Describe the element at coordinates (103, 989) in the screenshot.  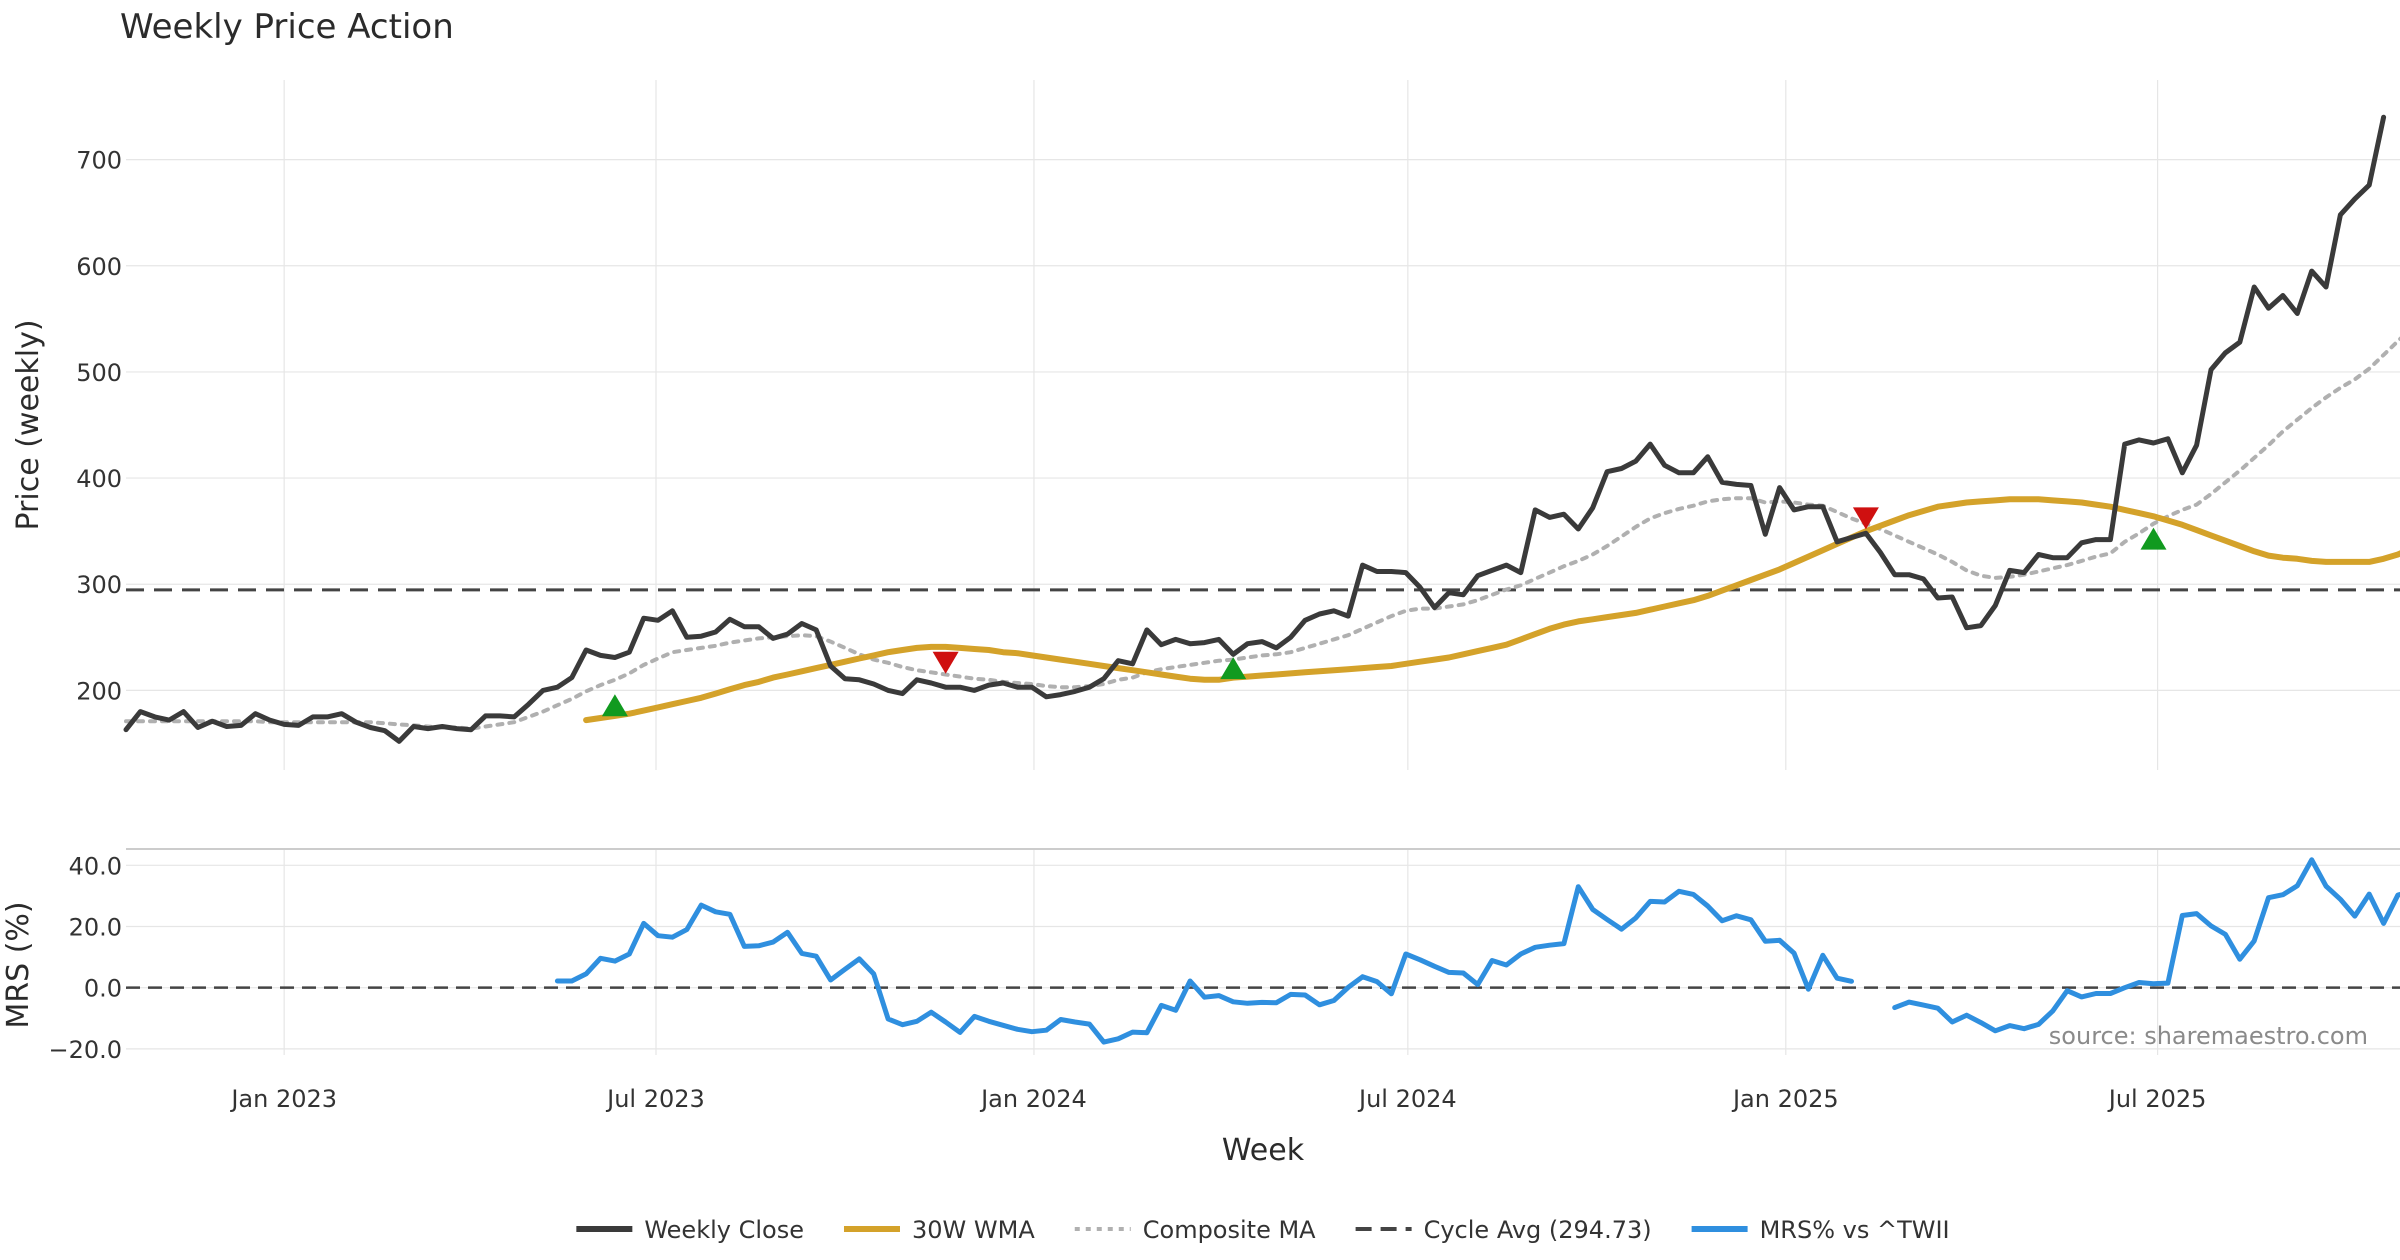
I see `mrs-y-tick-label: 0.0` at that location.